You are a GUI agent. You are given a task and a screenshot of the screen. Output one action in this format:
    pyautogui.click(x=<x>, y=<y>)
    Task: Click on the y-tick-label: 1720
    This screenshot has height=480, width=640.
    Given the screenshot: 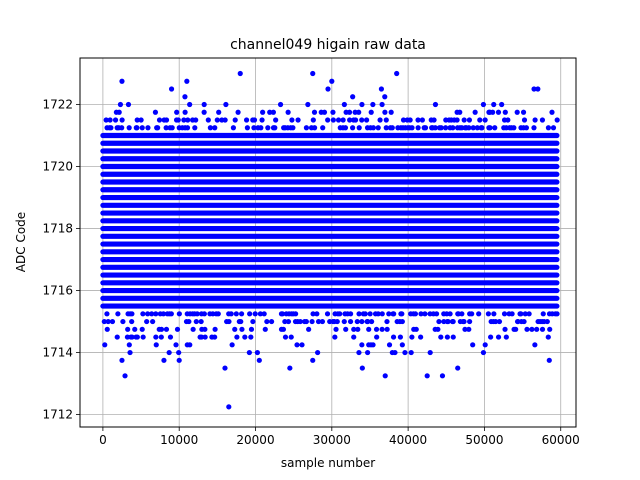 What is the action you would take?
    pyautogui.click(x=57, y=167)
    